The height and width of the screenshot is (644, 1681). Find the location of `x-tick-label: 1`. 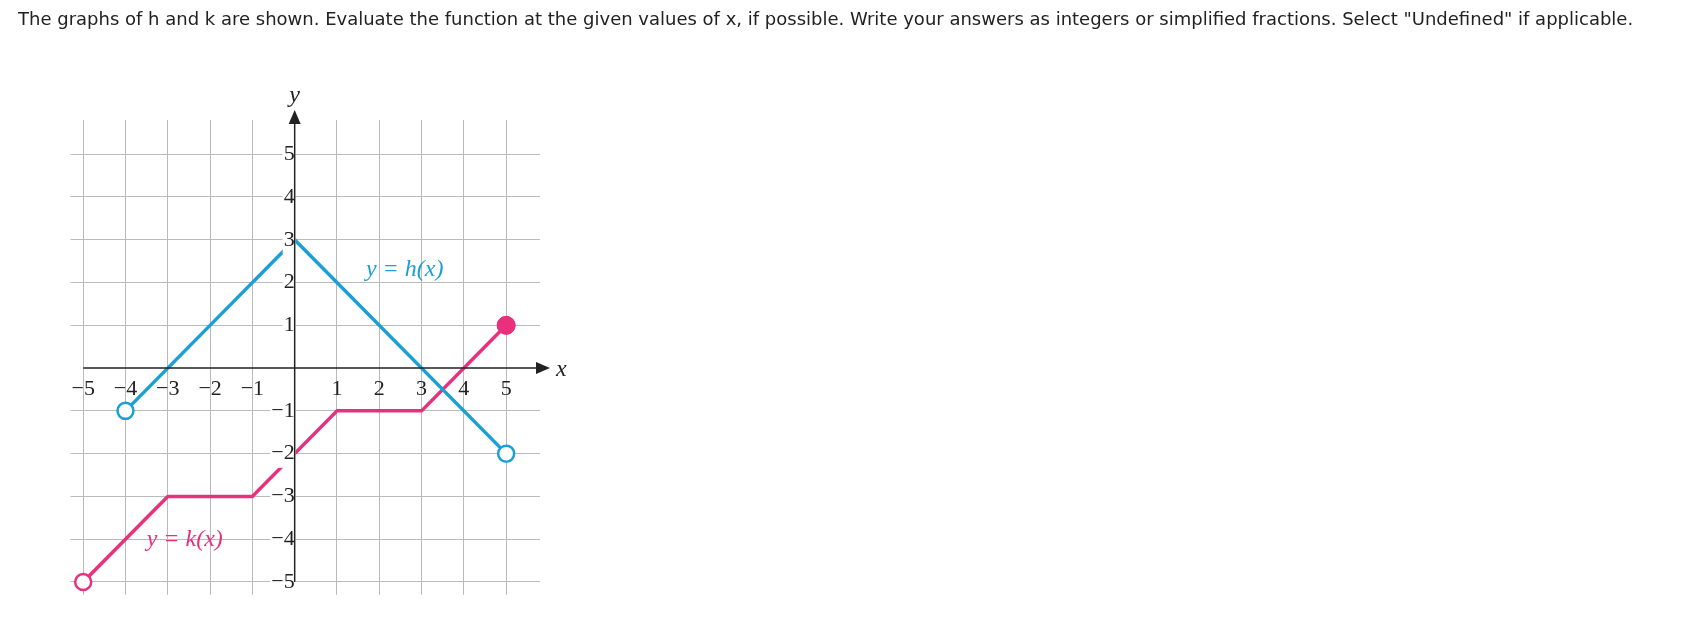

x-tick-label: 1 is located at coordinates (337, 388).